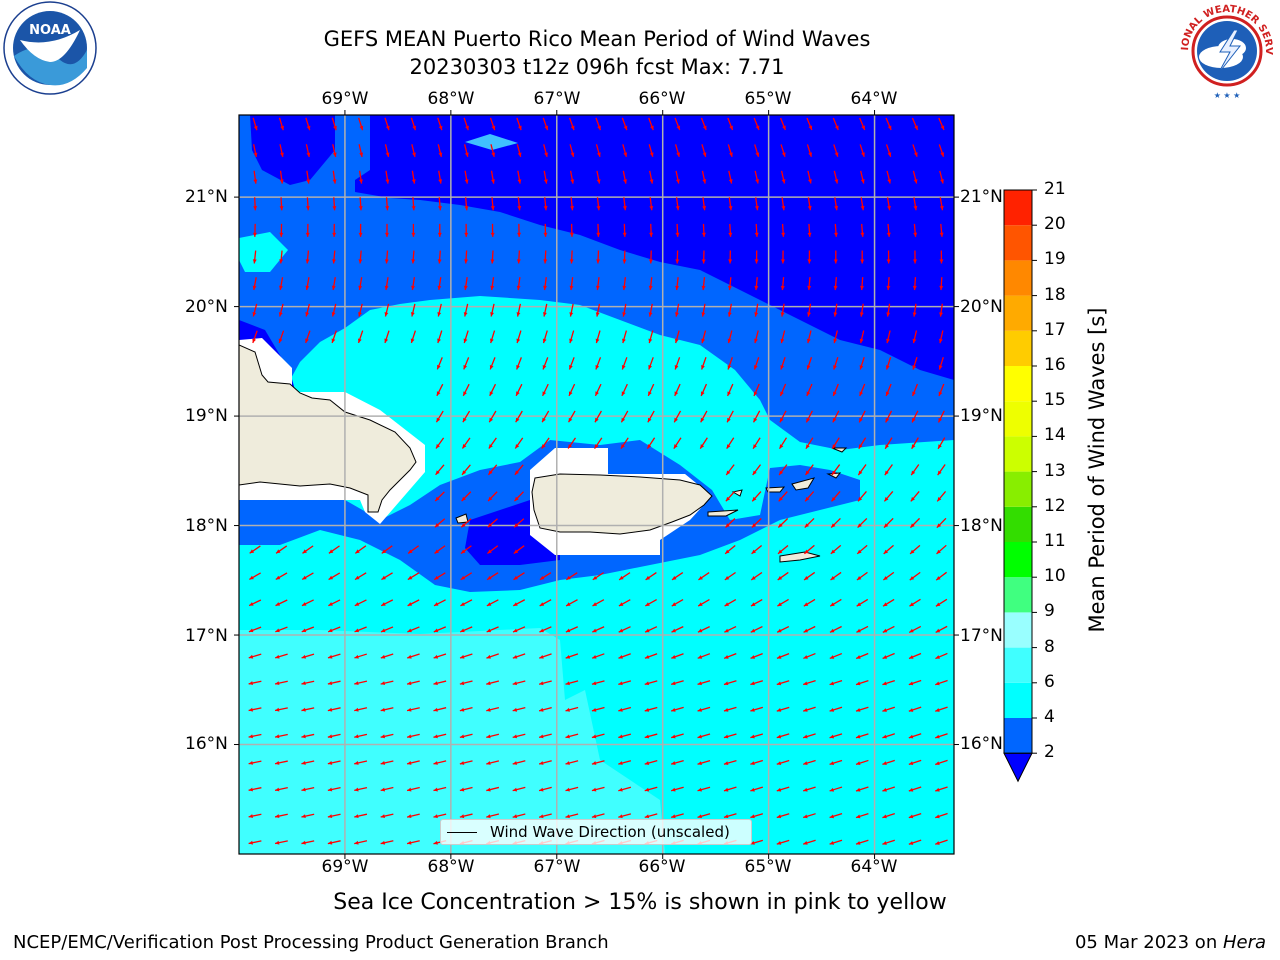  Describe the element at coordinates (800, 557) in the screenshot. I see `st-croix-land` at that location.